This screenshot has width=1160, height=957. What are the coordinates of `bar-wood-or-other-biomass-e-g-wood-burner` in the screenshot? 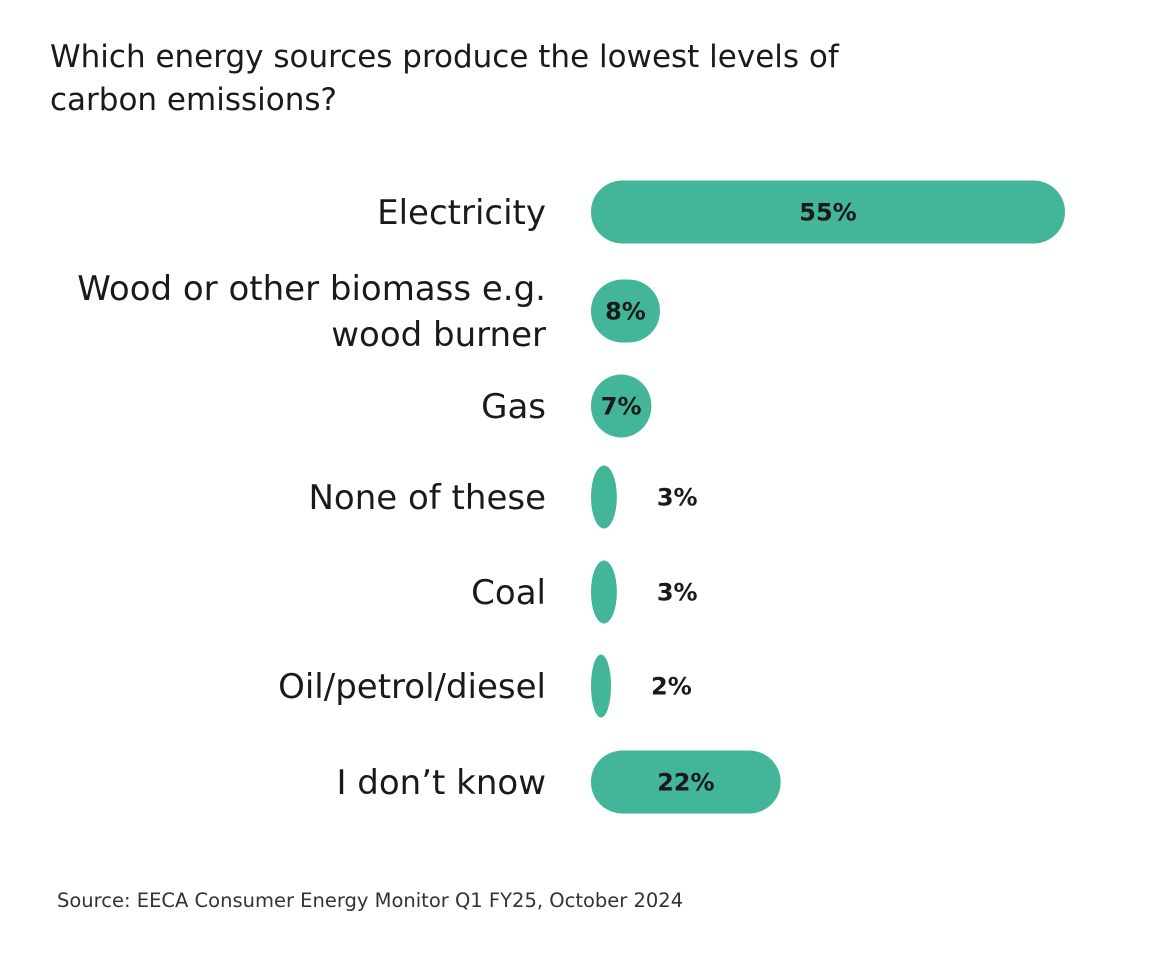 It's located at (625, 311).